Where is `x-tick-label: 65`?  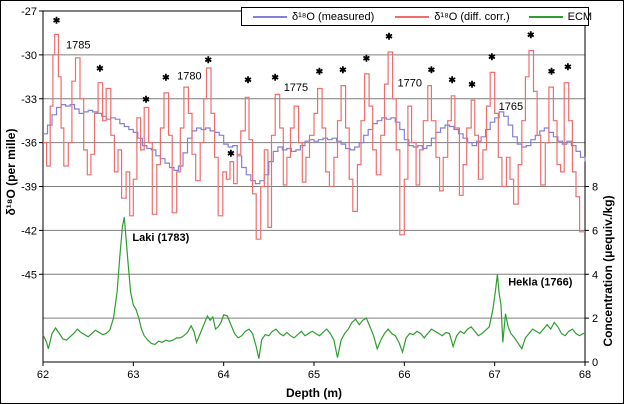
x-tick-label: 65 is located at coordinates (314, 375).